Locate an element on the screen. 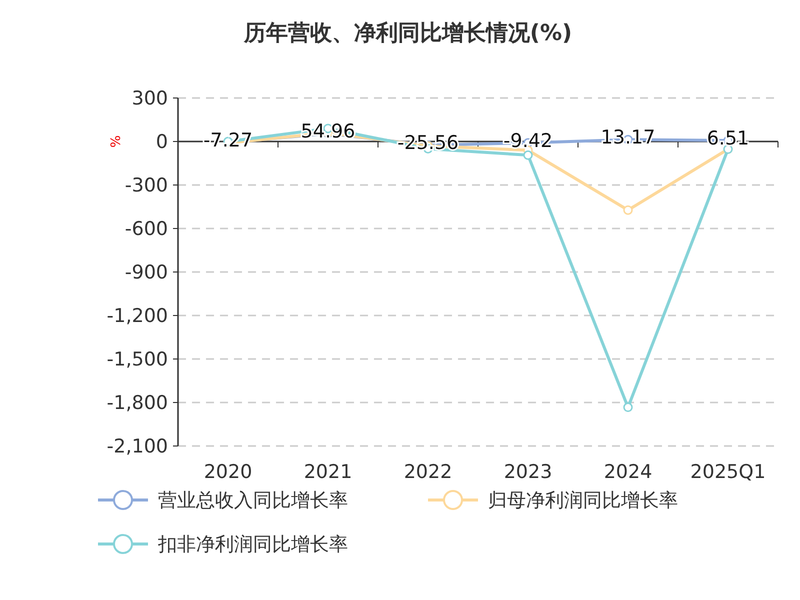 This screenshot has height=600, width=800. y-tick-label: -1,500 is located at coordinates (137, 359).